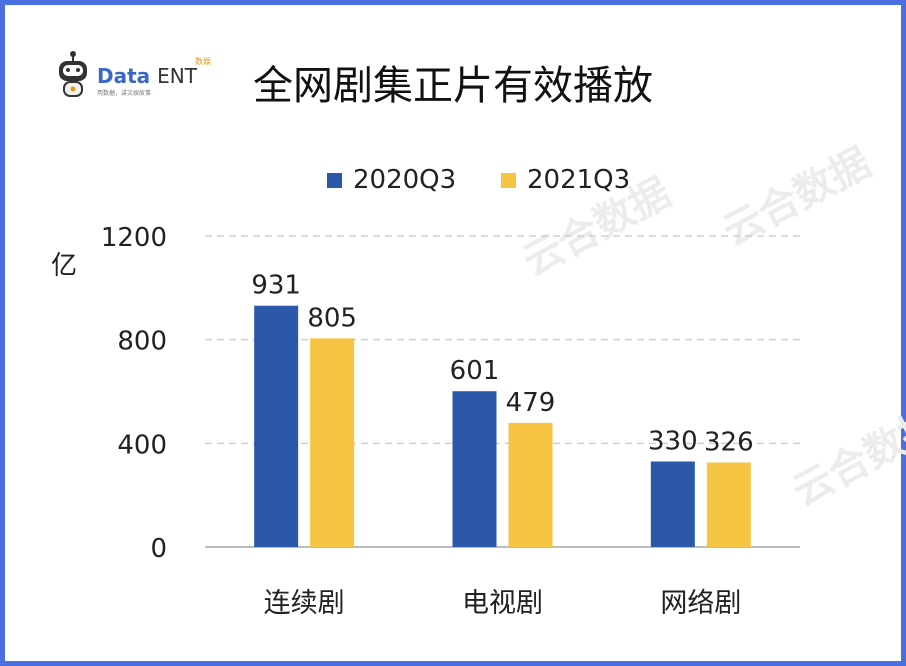 The height and width of the screenshot is (666, 906). Describe the element at coordinates (531, 403) in the screenshot. I see `data-label: 479` at that location.